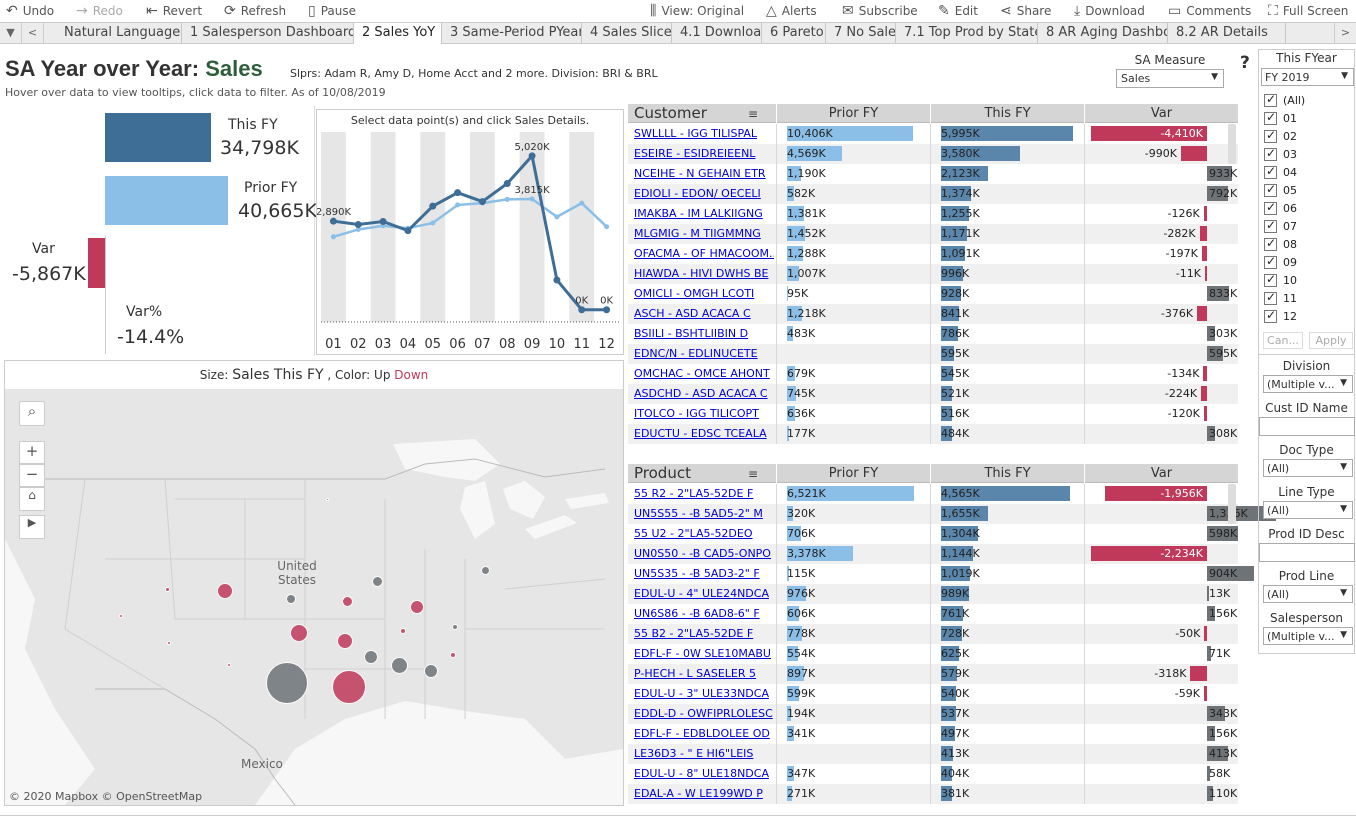 This screenshot has height=820, width=1356. I want to click on row-name-link: EDFL-F - EDBLDOLEE OD, so click(702, 733).